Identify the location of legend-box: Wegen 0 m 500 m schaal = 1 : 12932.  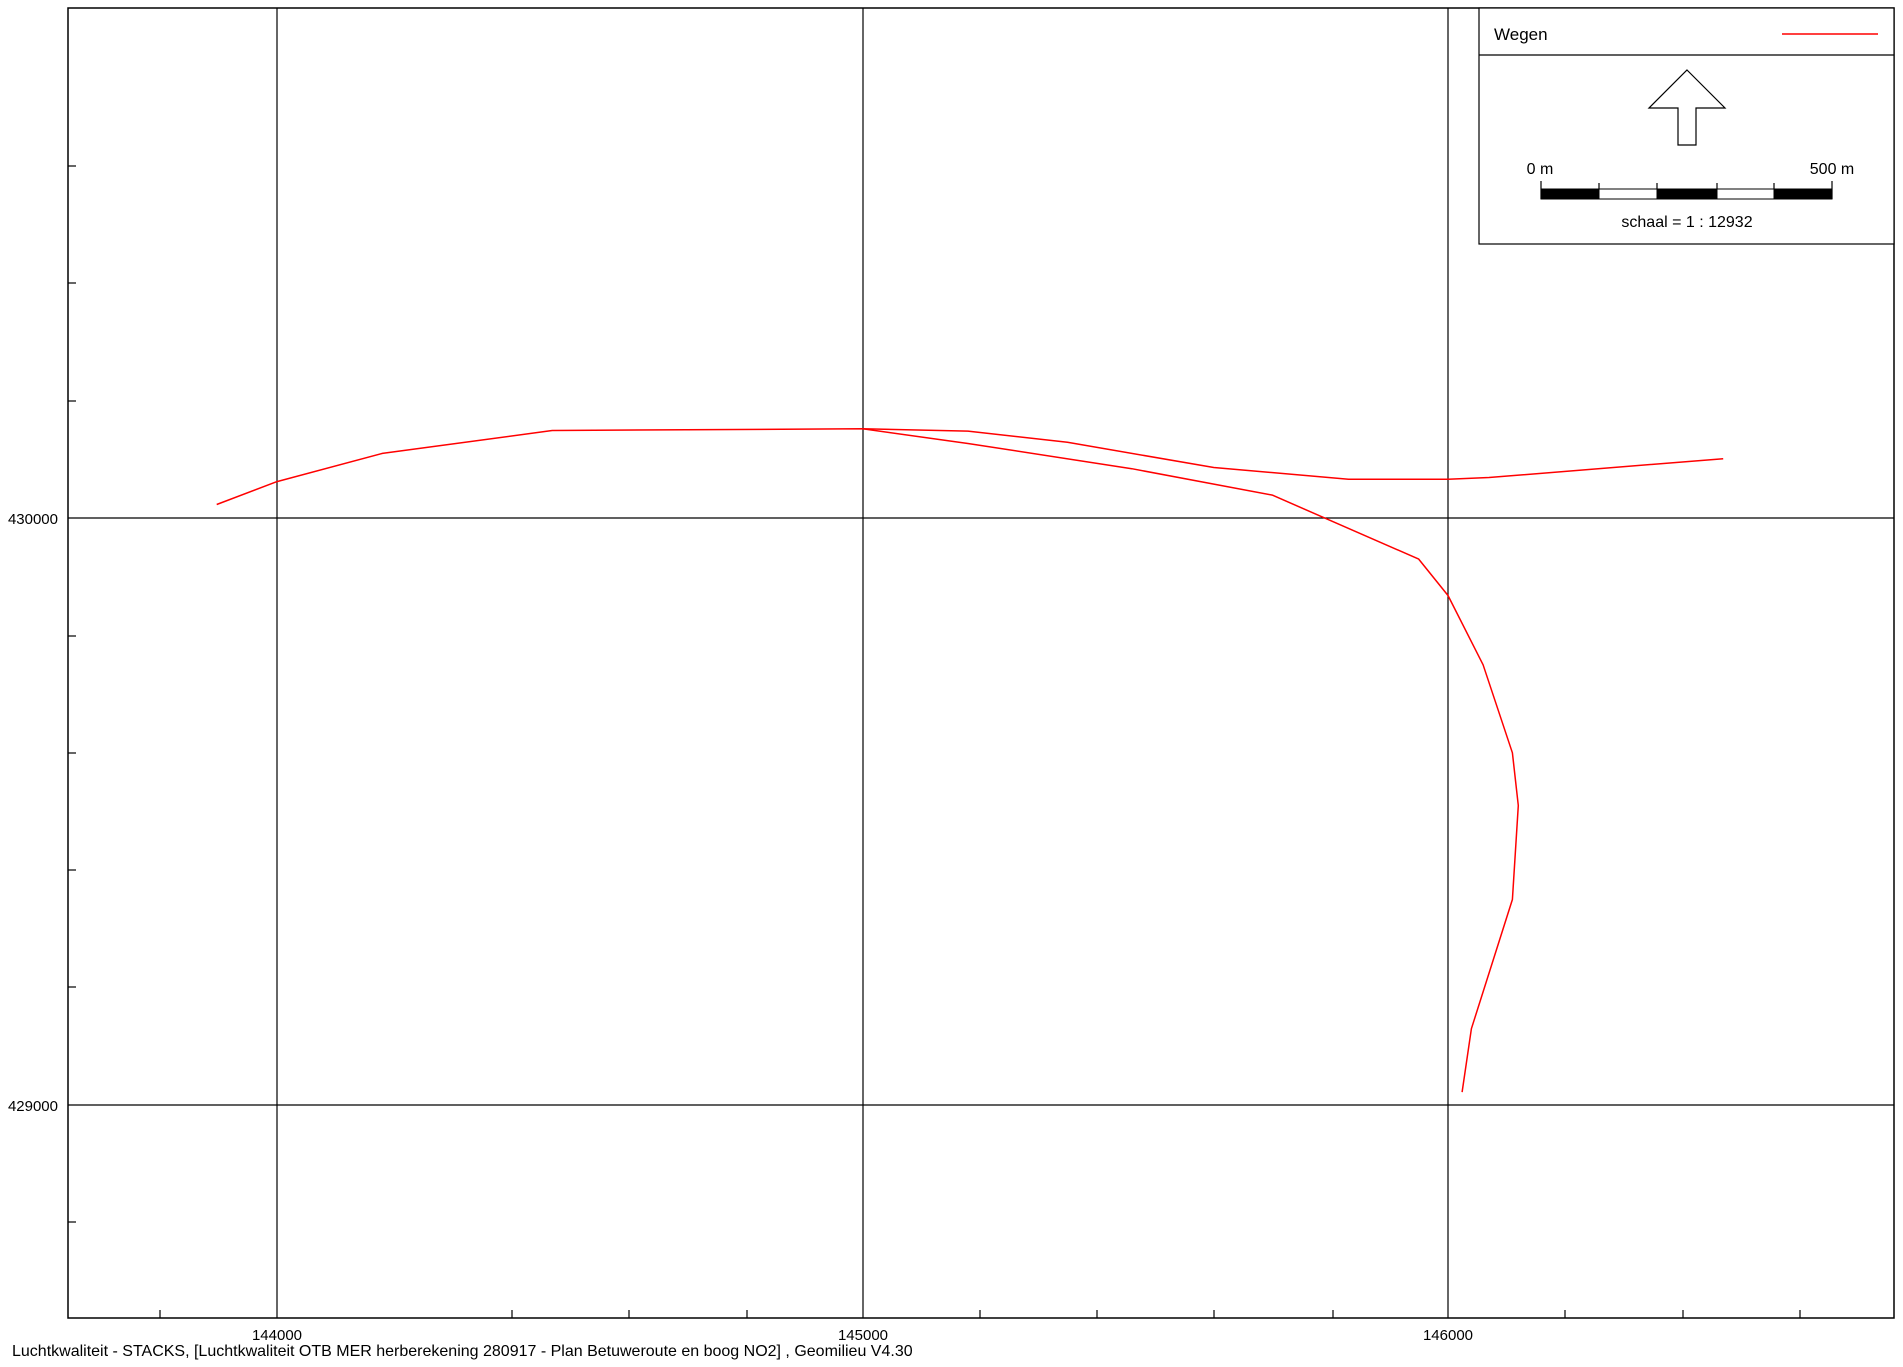
(1686, 126).